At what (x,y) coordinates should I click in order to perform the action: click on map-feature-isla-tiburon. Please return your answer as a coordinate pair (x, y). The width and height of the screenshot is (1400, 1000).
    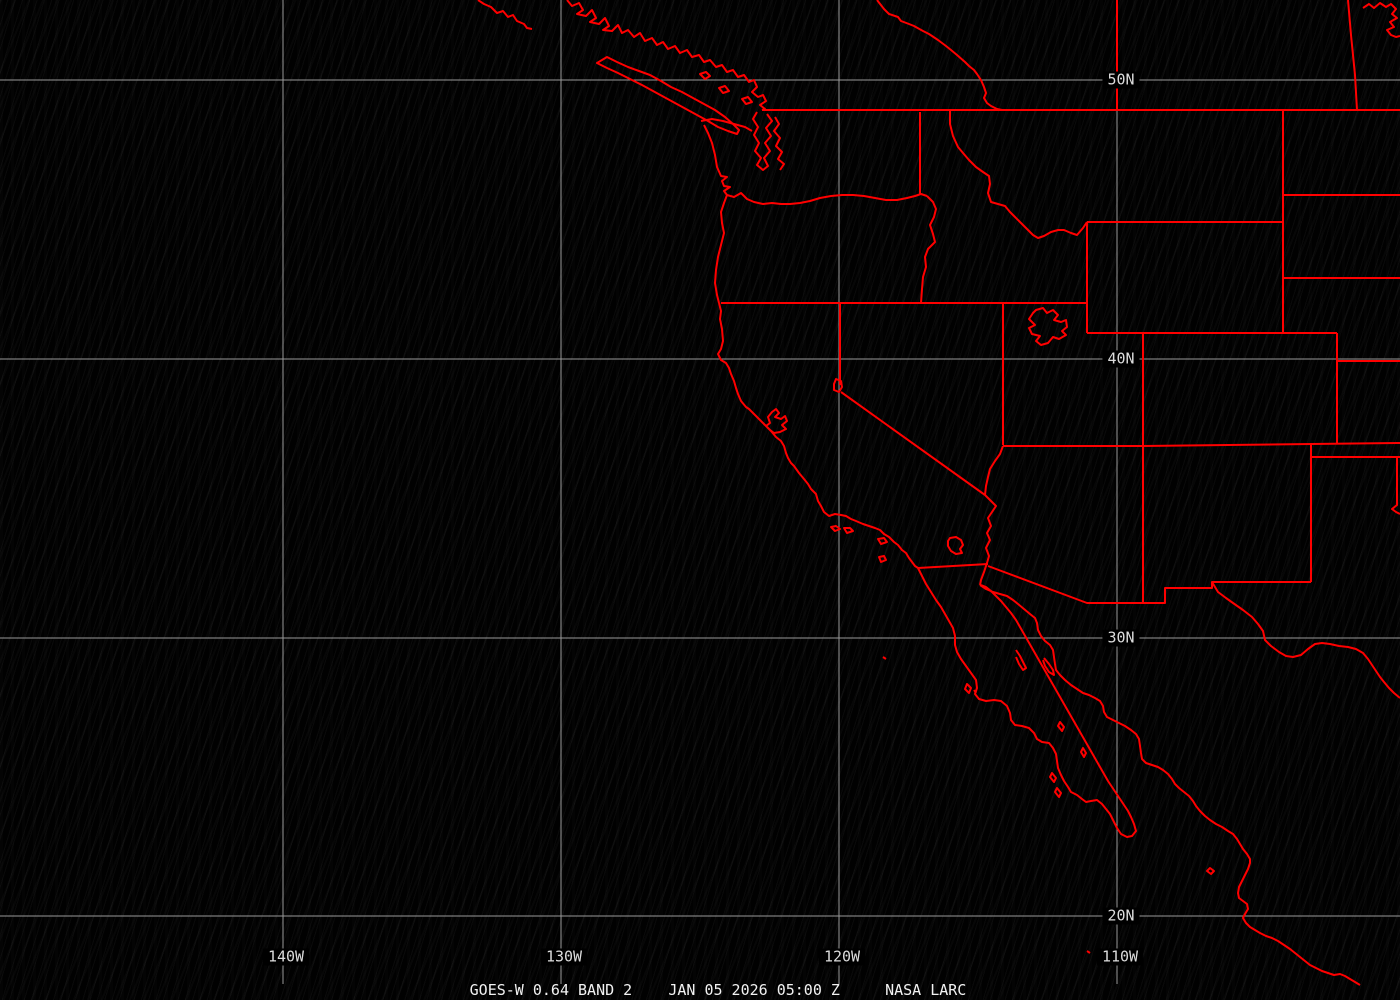
    Looking at the image, I should click on (1048, 666).